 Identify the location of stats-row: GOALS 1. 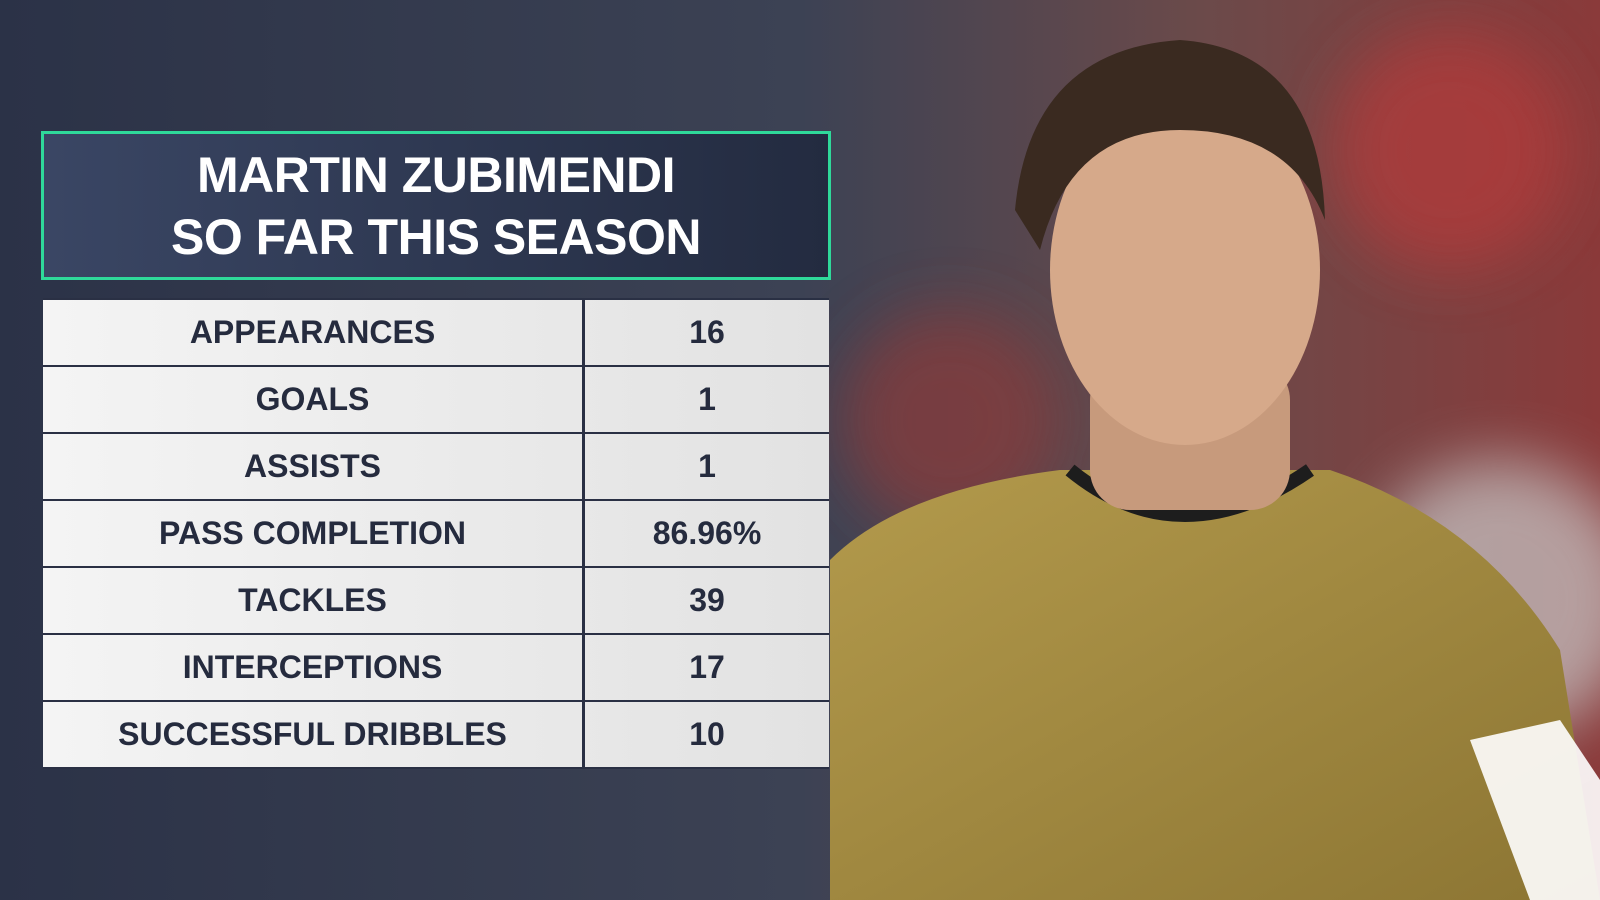
(436, 400).